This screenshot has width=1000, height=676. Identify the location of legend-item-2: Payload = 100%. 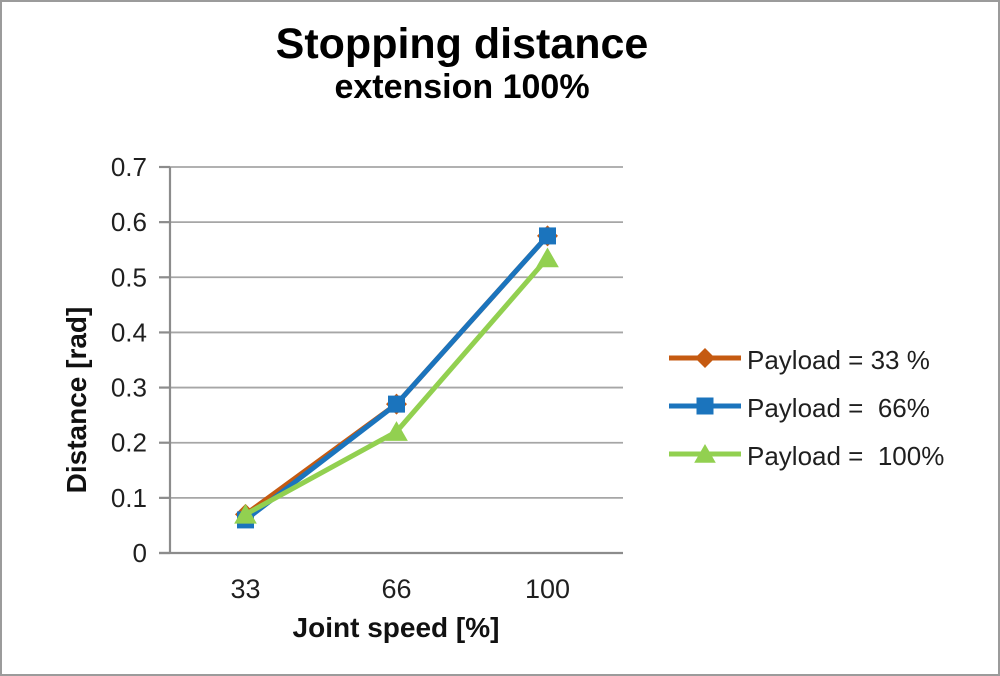
(806, 456).